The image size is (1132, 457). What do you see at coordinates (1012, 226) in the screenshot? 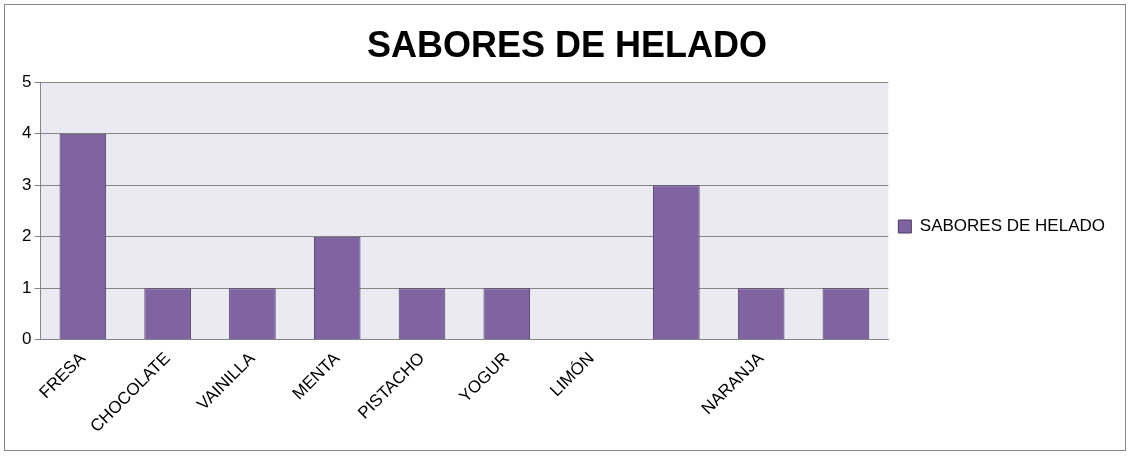
I see `legend-label: SABORES DE HELADO` at bounding box center [1012, 226].